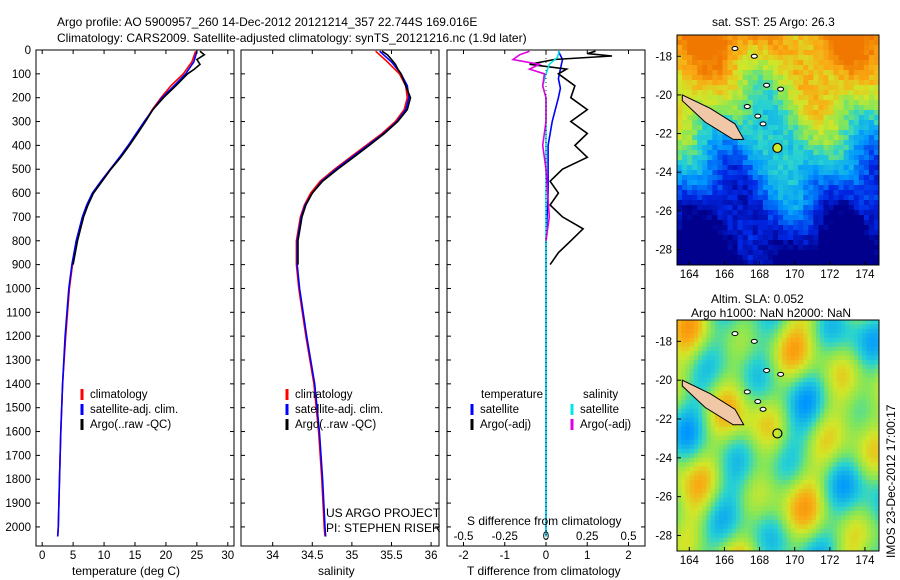 Image resolution: width=900 pixels, height=580 pixels. Describe the element at coordinates (865, 561) in the screenshot. I see `map-x-tick-label: 174` at that location.